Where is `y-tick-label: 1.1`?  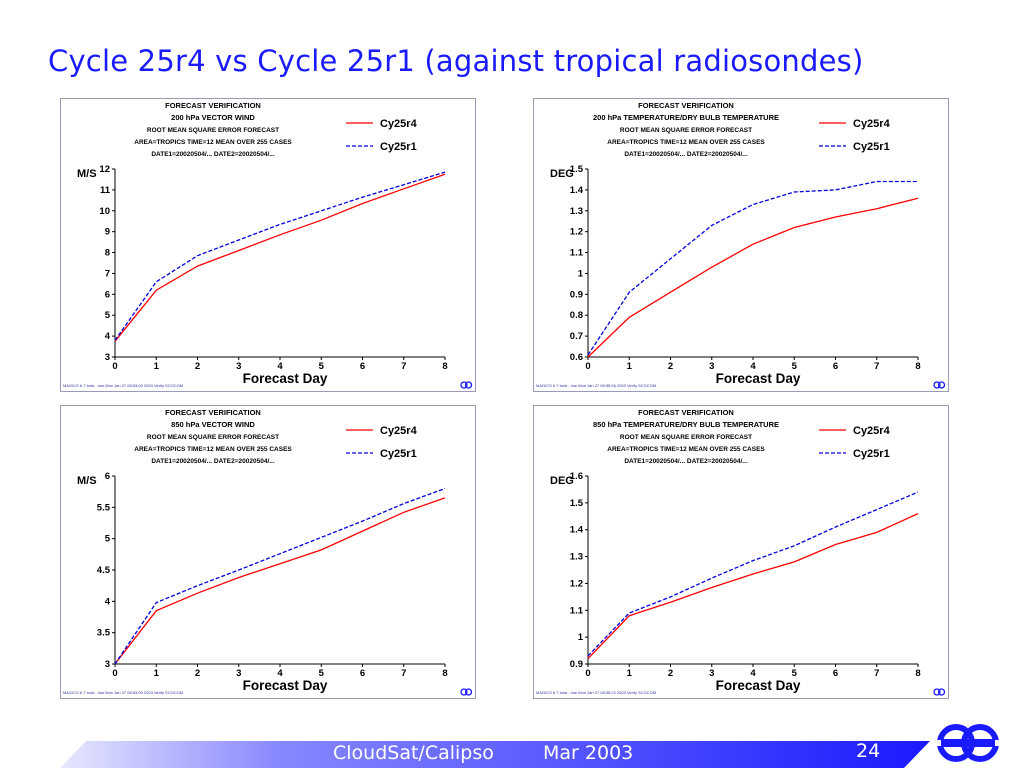
y-tick-label: 1.1 is located at coordinates (577, 253).